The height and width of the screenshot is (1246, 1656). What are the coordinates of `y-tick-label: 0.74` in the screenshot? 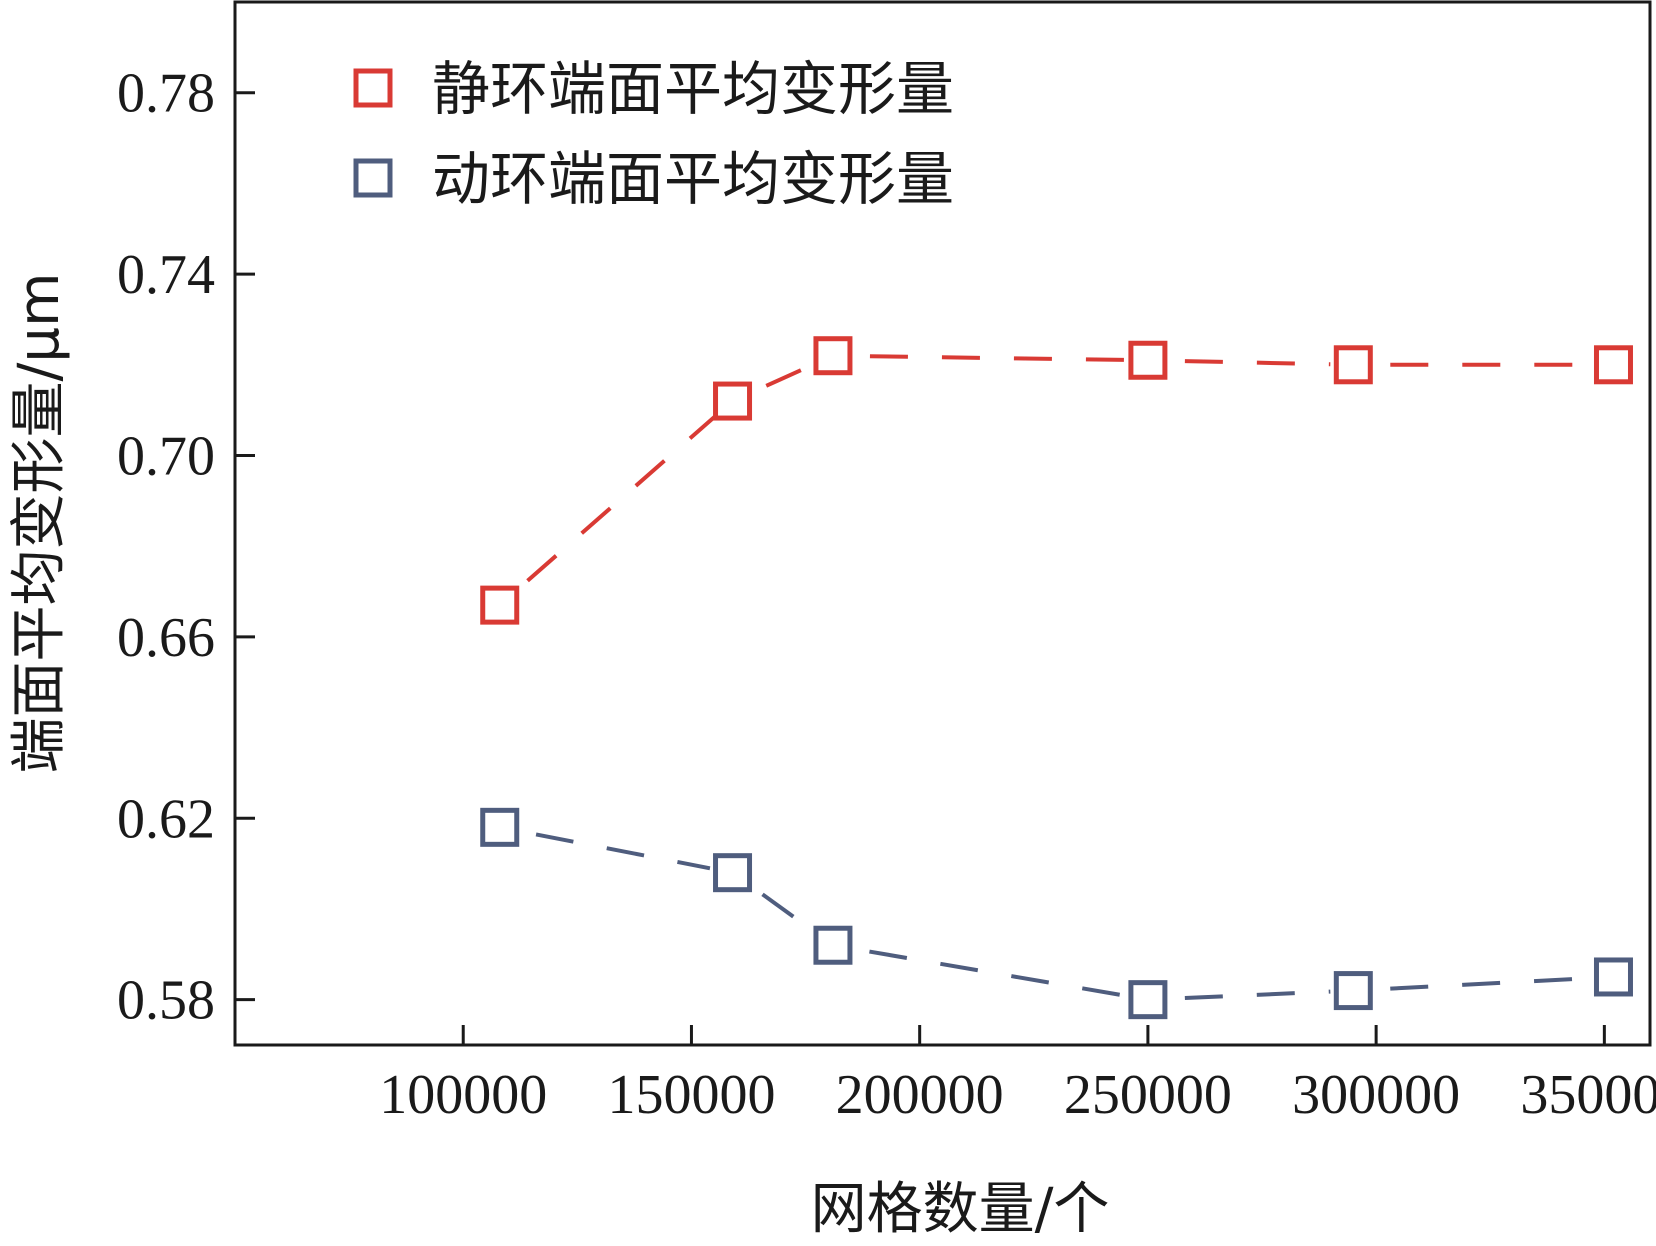 It's located at (166, 275).